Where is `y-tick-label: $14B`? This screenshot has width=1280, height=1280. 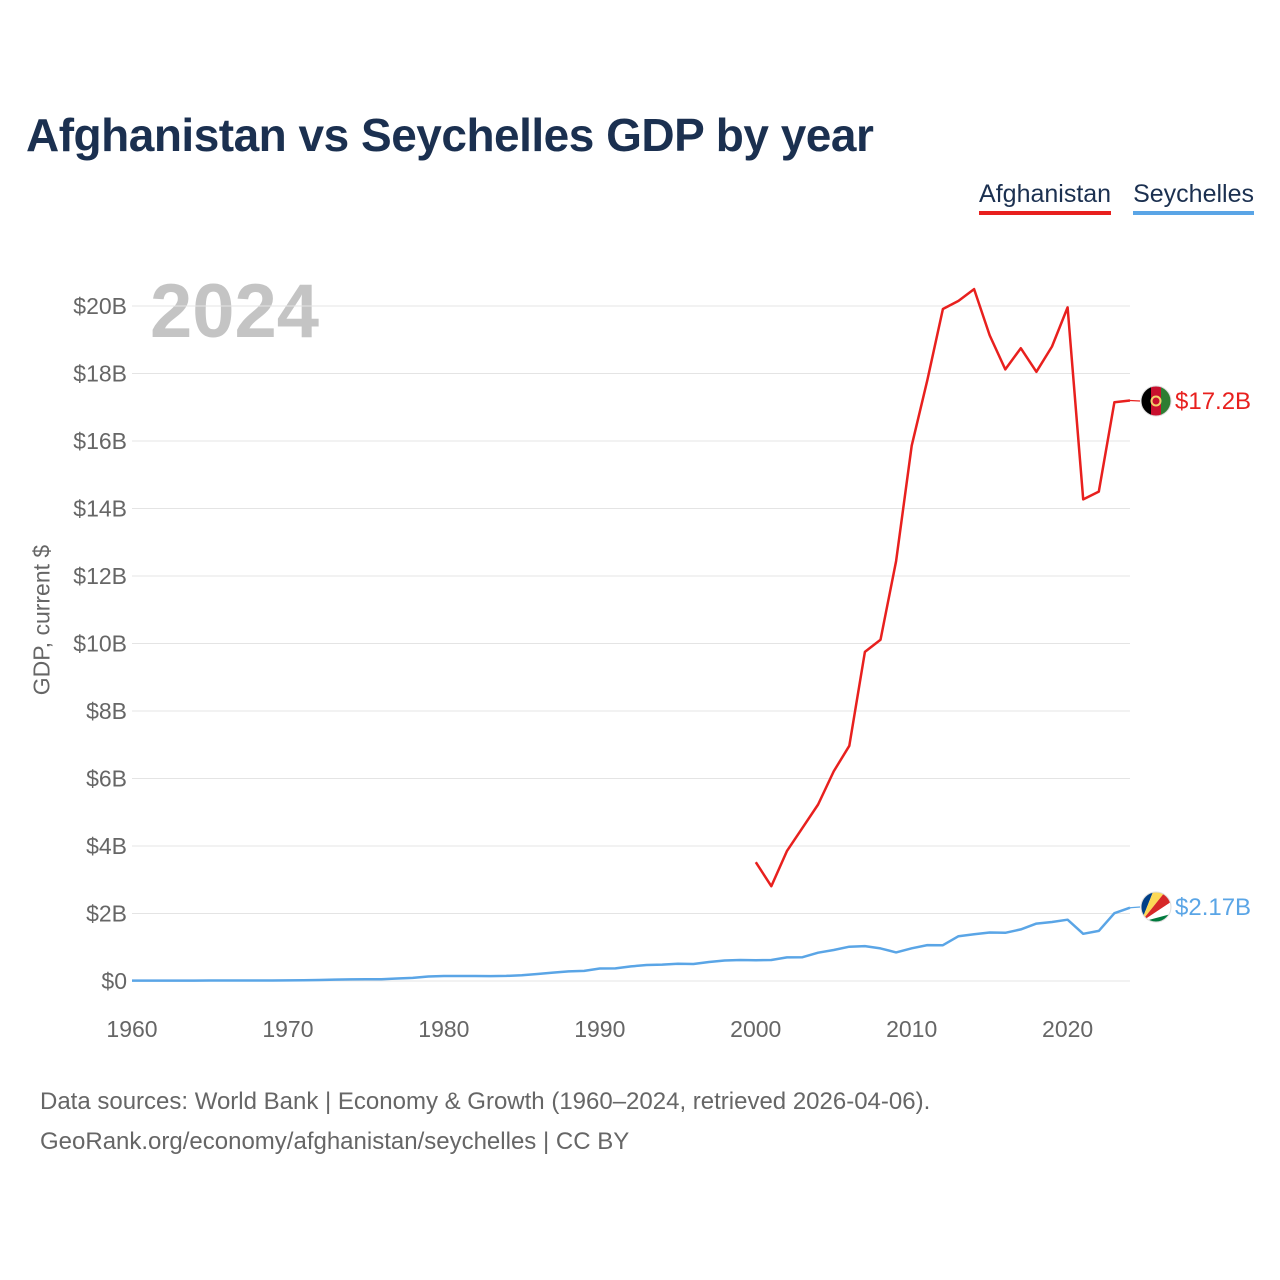 y-tick-label: $14B is located at coordinates (100, 509).